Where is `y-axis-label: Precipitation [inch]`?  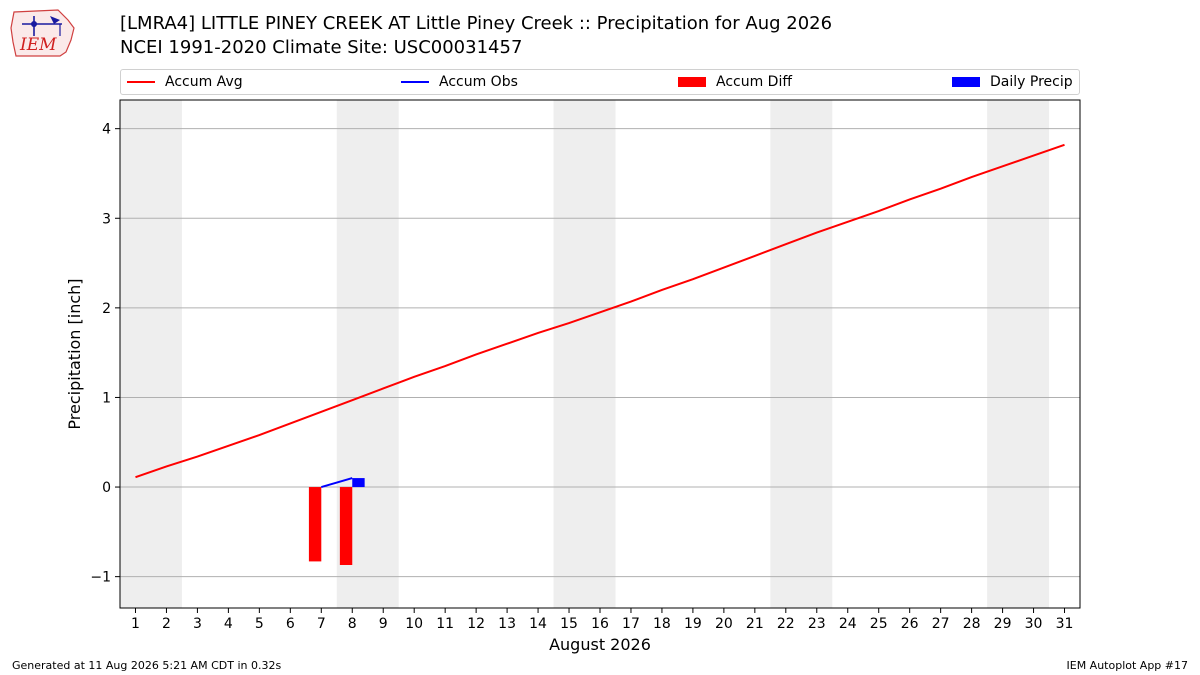 y-axis-label: Precipitation [inch] is located at coordinates (74, 353).